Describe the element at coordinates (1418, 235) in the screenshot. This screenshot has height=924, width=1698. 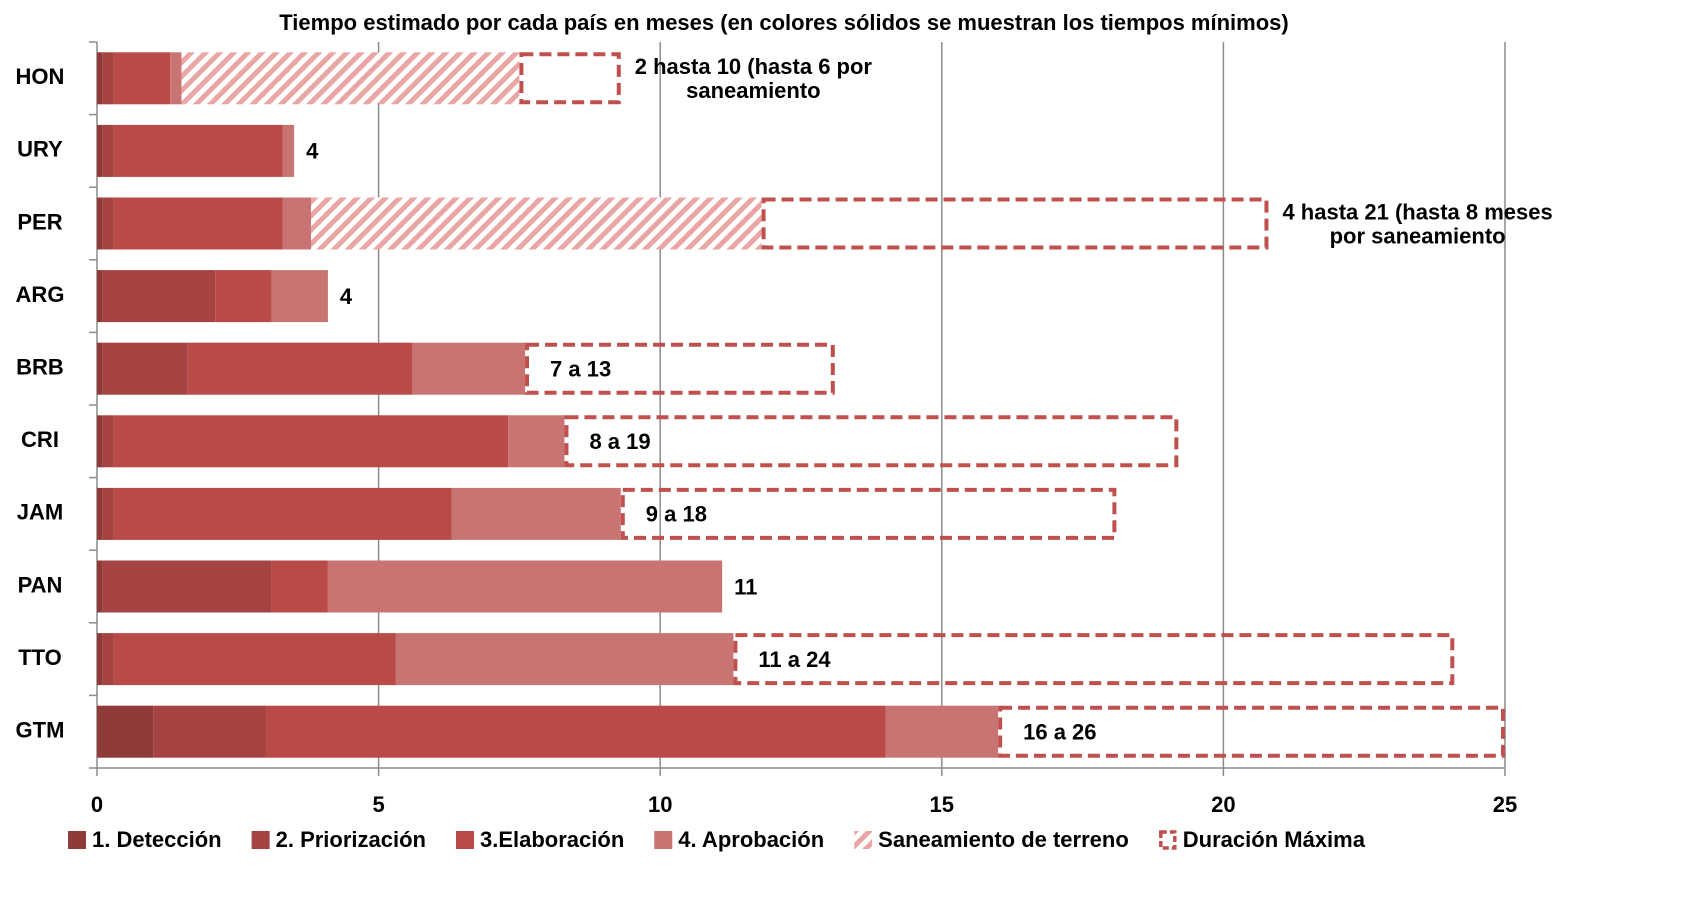
I see `bar-label: por saneamiento` at that location.